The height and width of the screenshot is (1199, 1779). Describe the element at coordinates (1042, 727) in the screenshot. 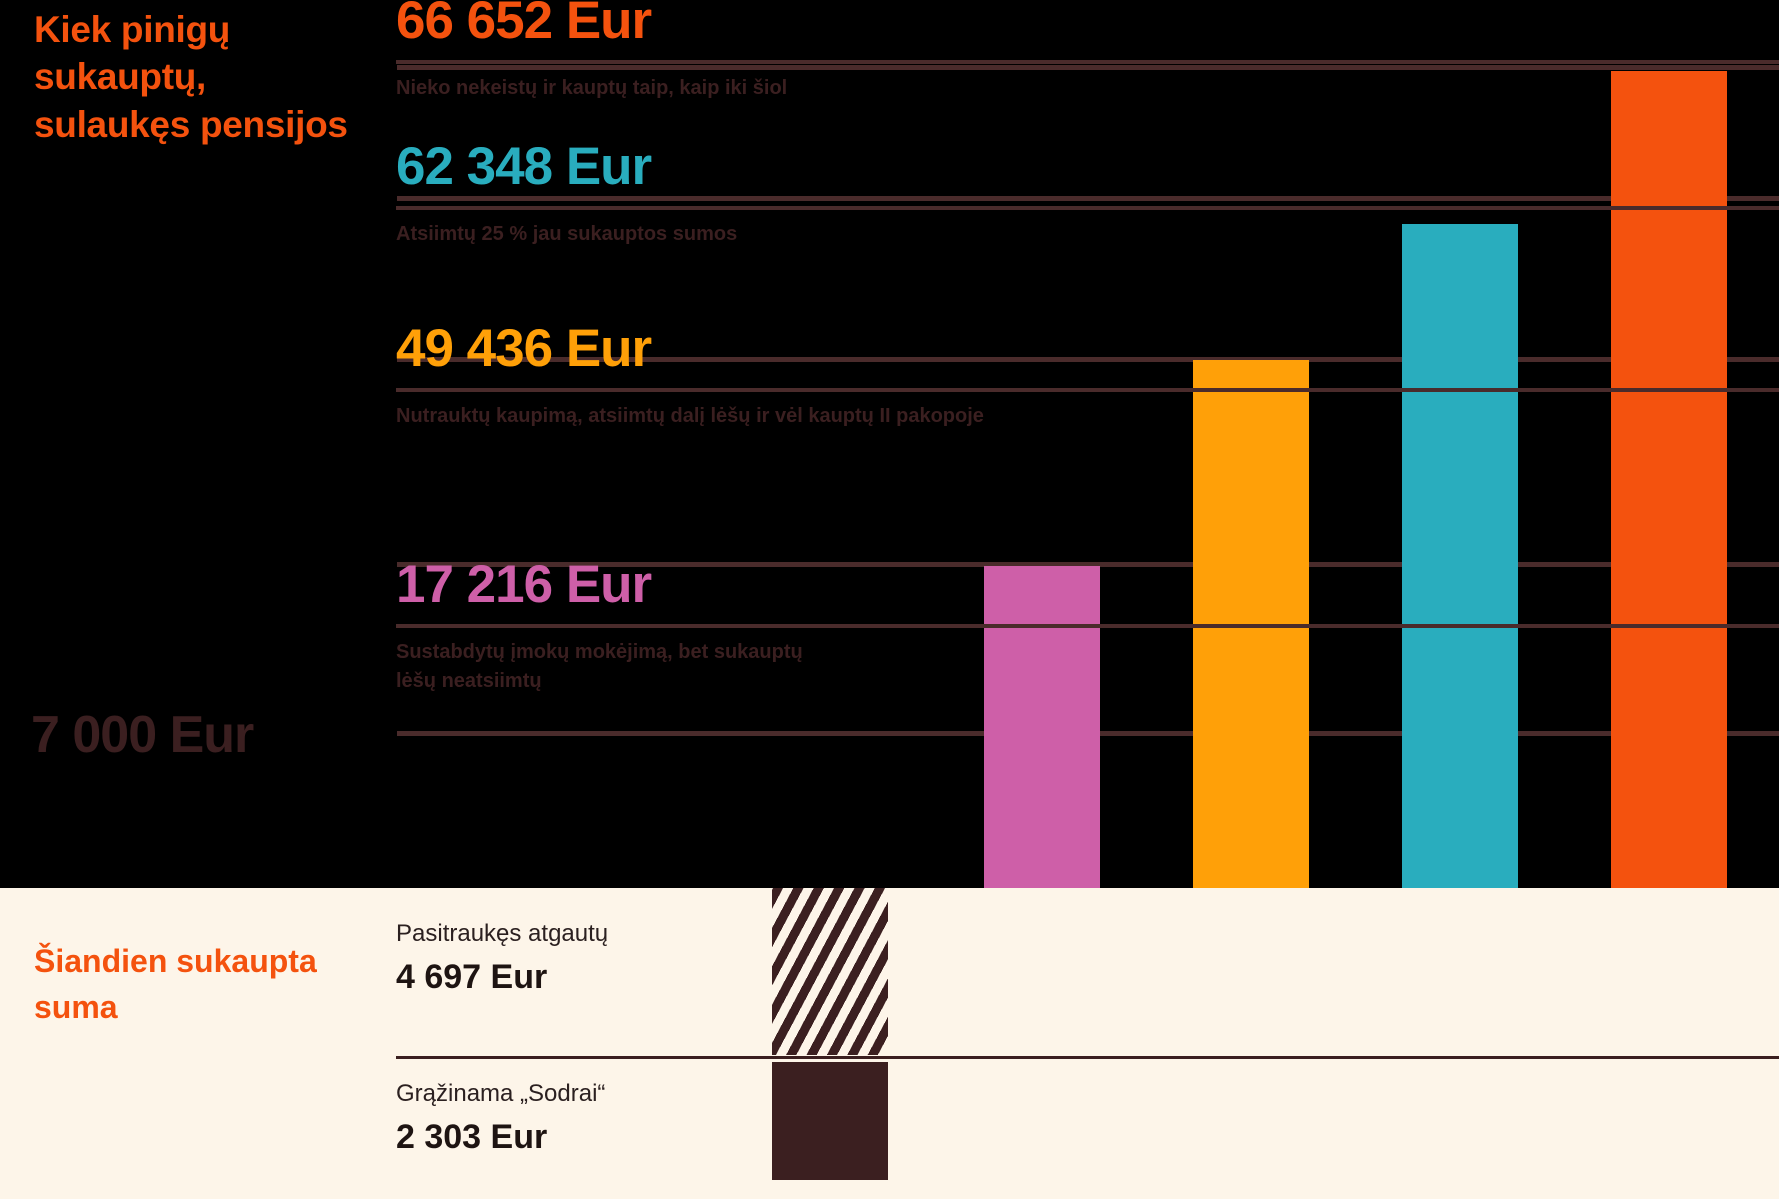

I see `bar-pink` at that location.